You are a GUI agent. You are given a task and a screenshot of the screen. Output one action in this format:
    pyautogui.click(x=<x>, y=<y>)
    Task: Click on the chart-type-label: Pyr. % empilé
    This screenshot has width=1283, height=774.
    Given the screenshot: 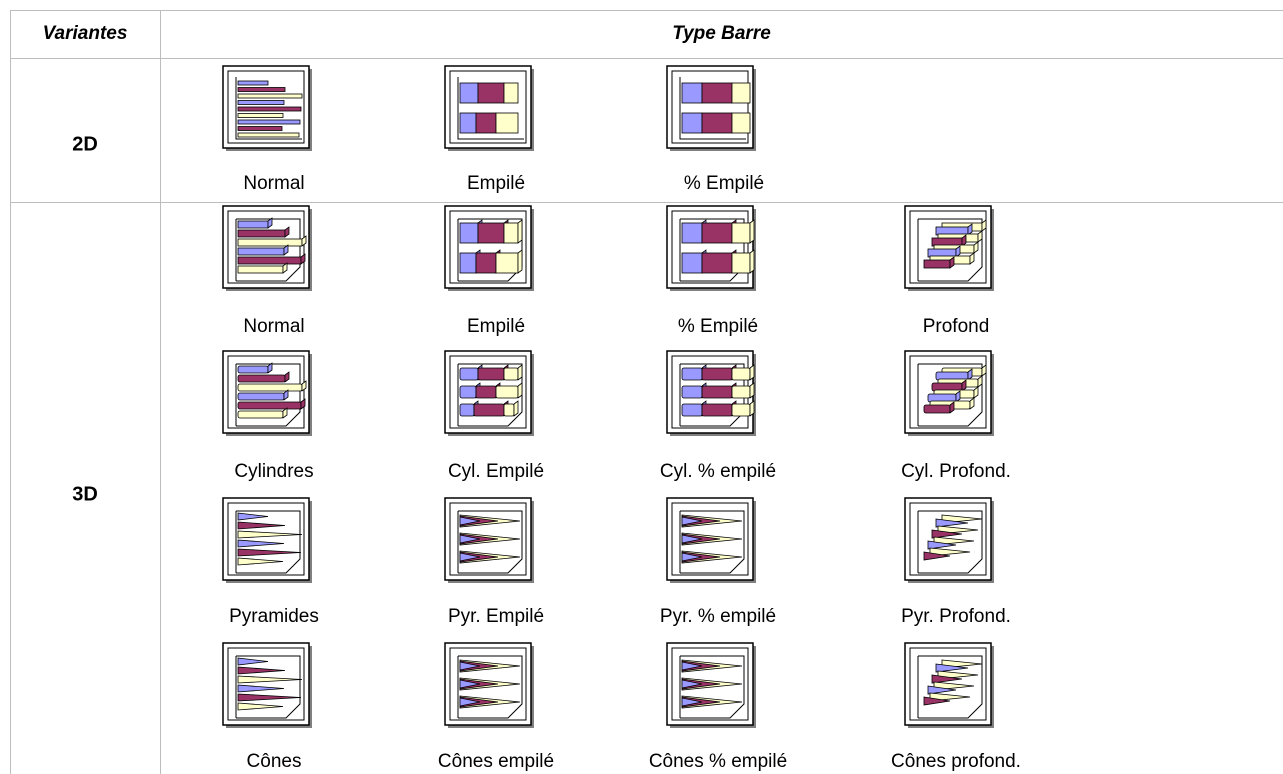 What is the action you would take?
    pyautogui.click(x=718, y=616)
    